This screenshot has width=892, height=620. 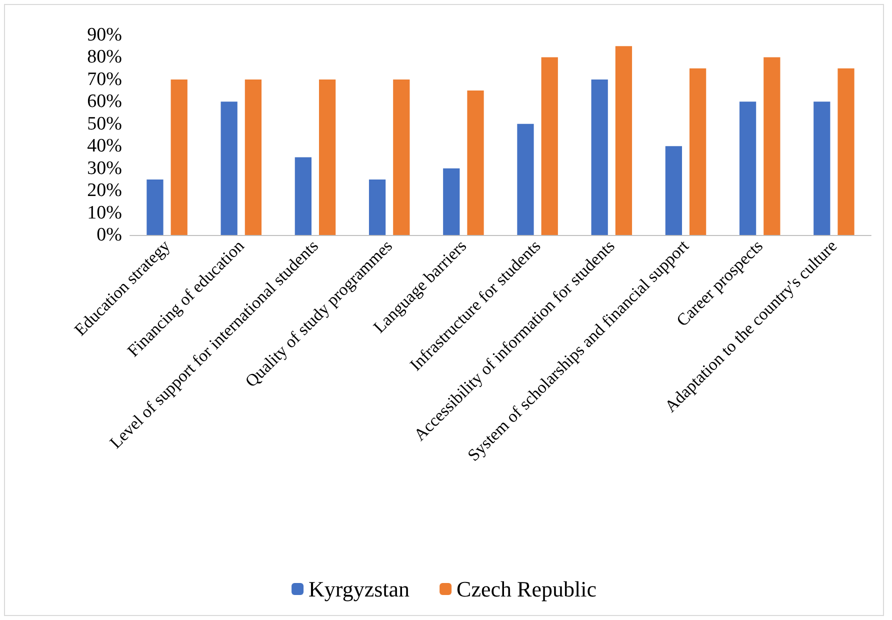 I want to click on legend-label: Kyrgyzstan, so click(x=359, y=589).